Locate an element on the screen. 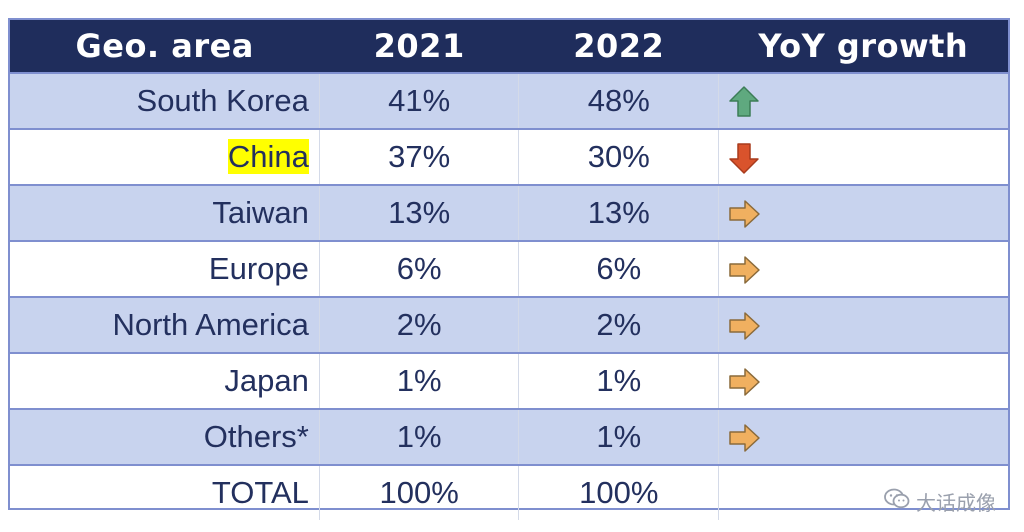 Image resolution: width=1024 pixels, height=532 pixels. col-header-yoy-growth: YoY growth is located at coordinates (863, 46).